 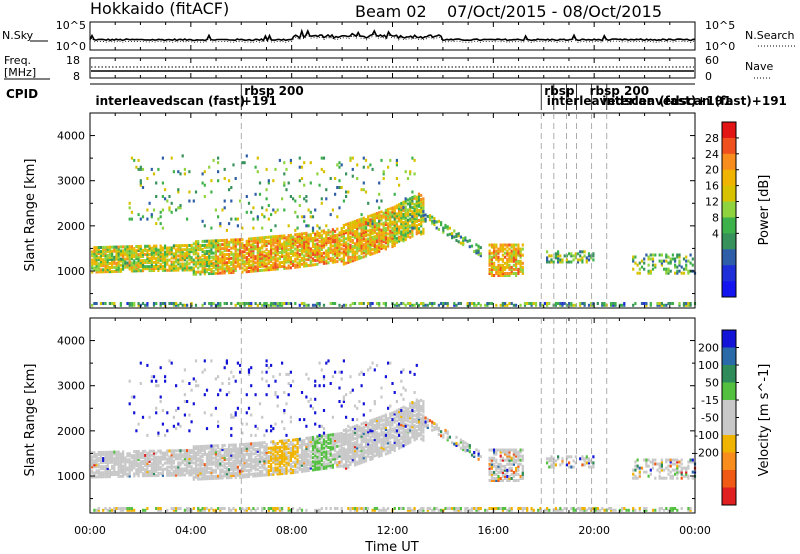 I want to click on cpid-label: CPID, so click(x=22, y=94).